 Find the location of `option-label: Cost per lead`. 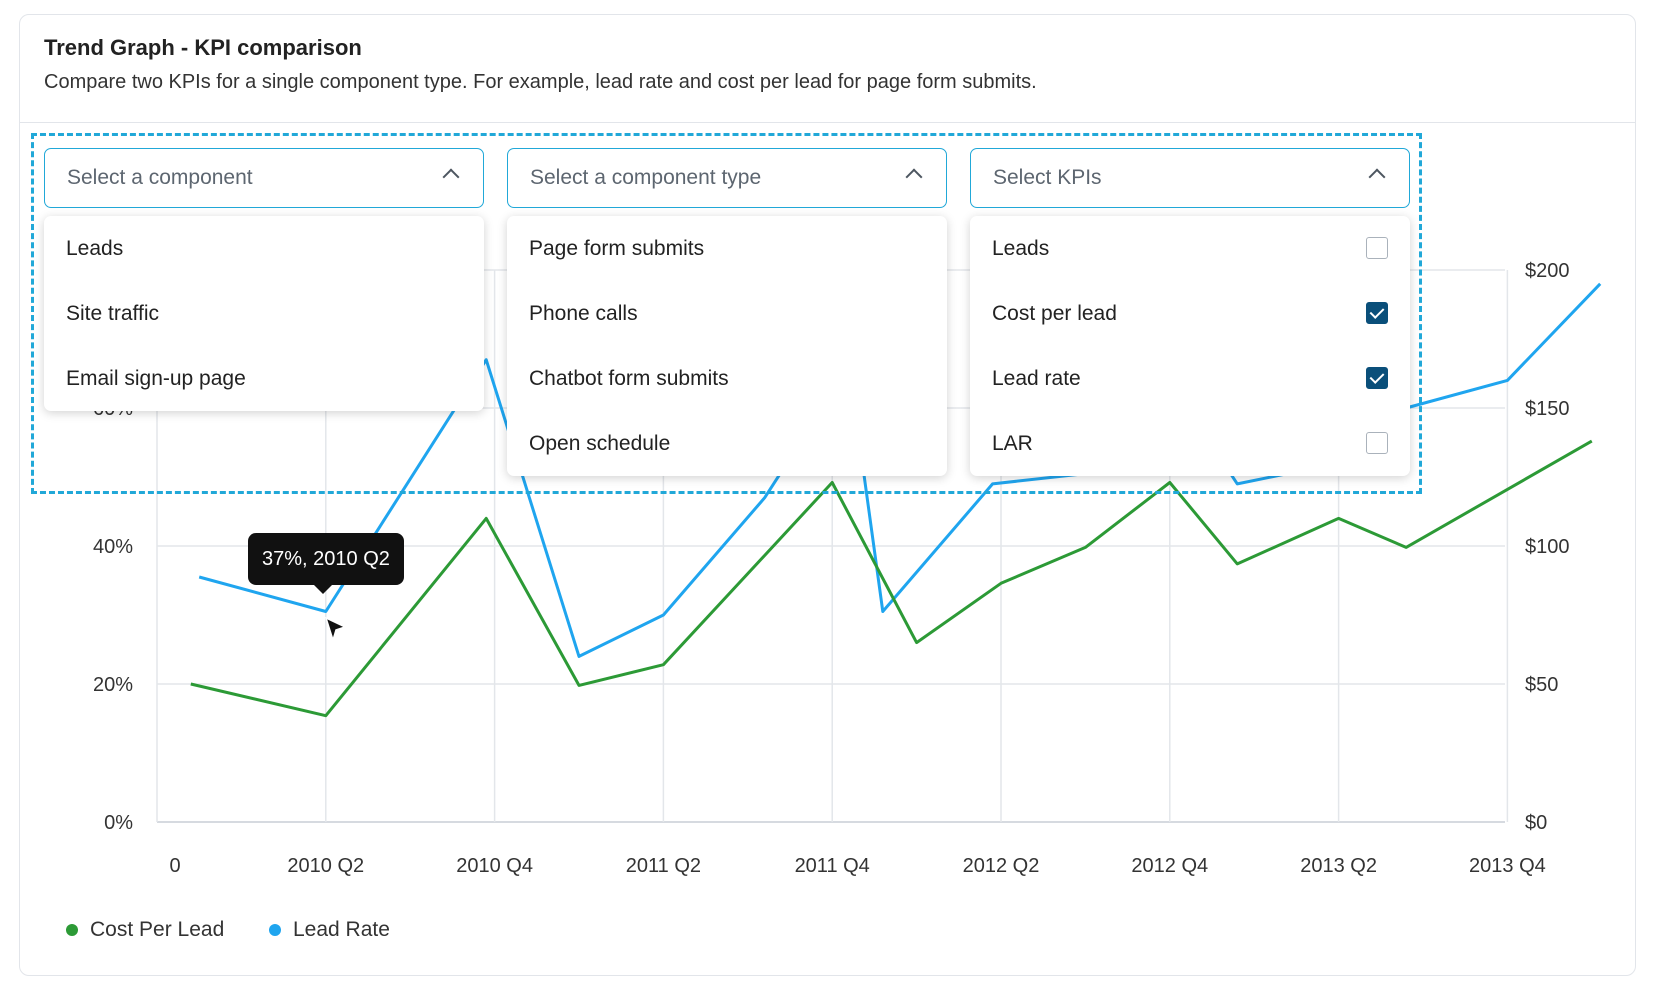

option-label: Cost per lead is located at coordinates (1054, 313).